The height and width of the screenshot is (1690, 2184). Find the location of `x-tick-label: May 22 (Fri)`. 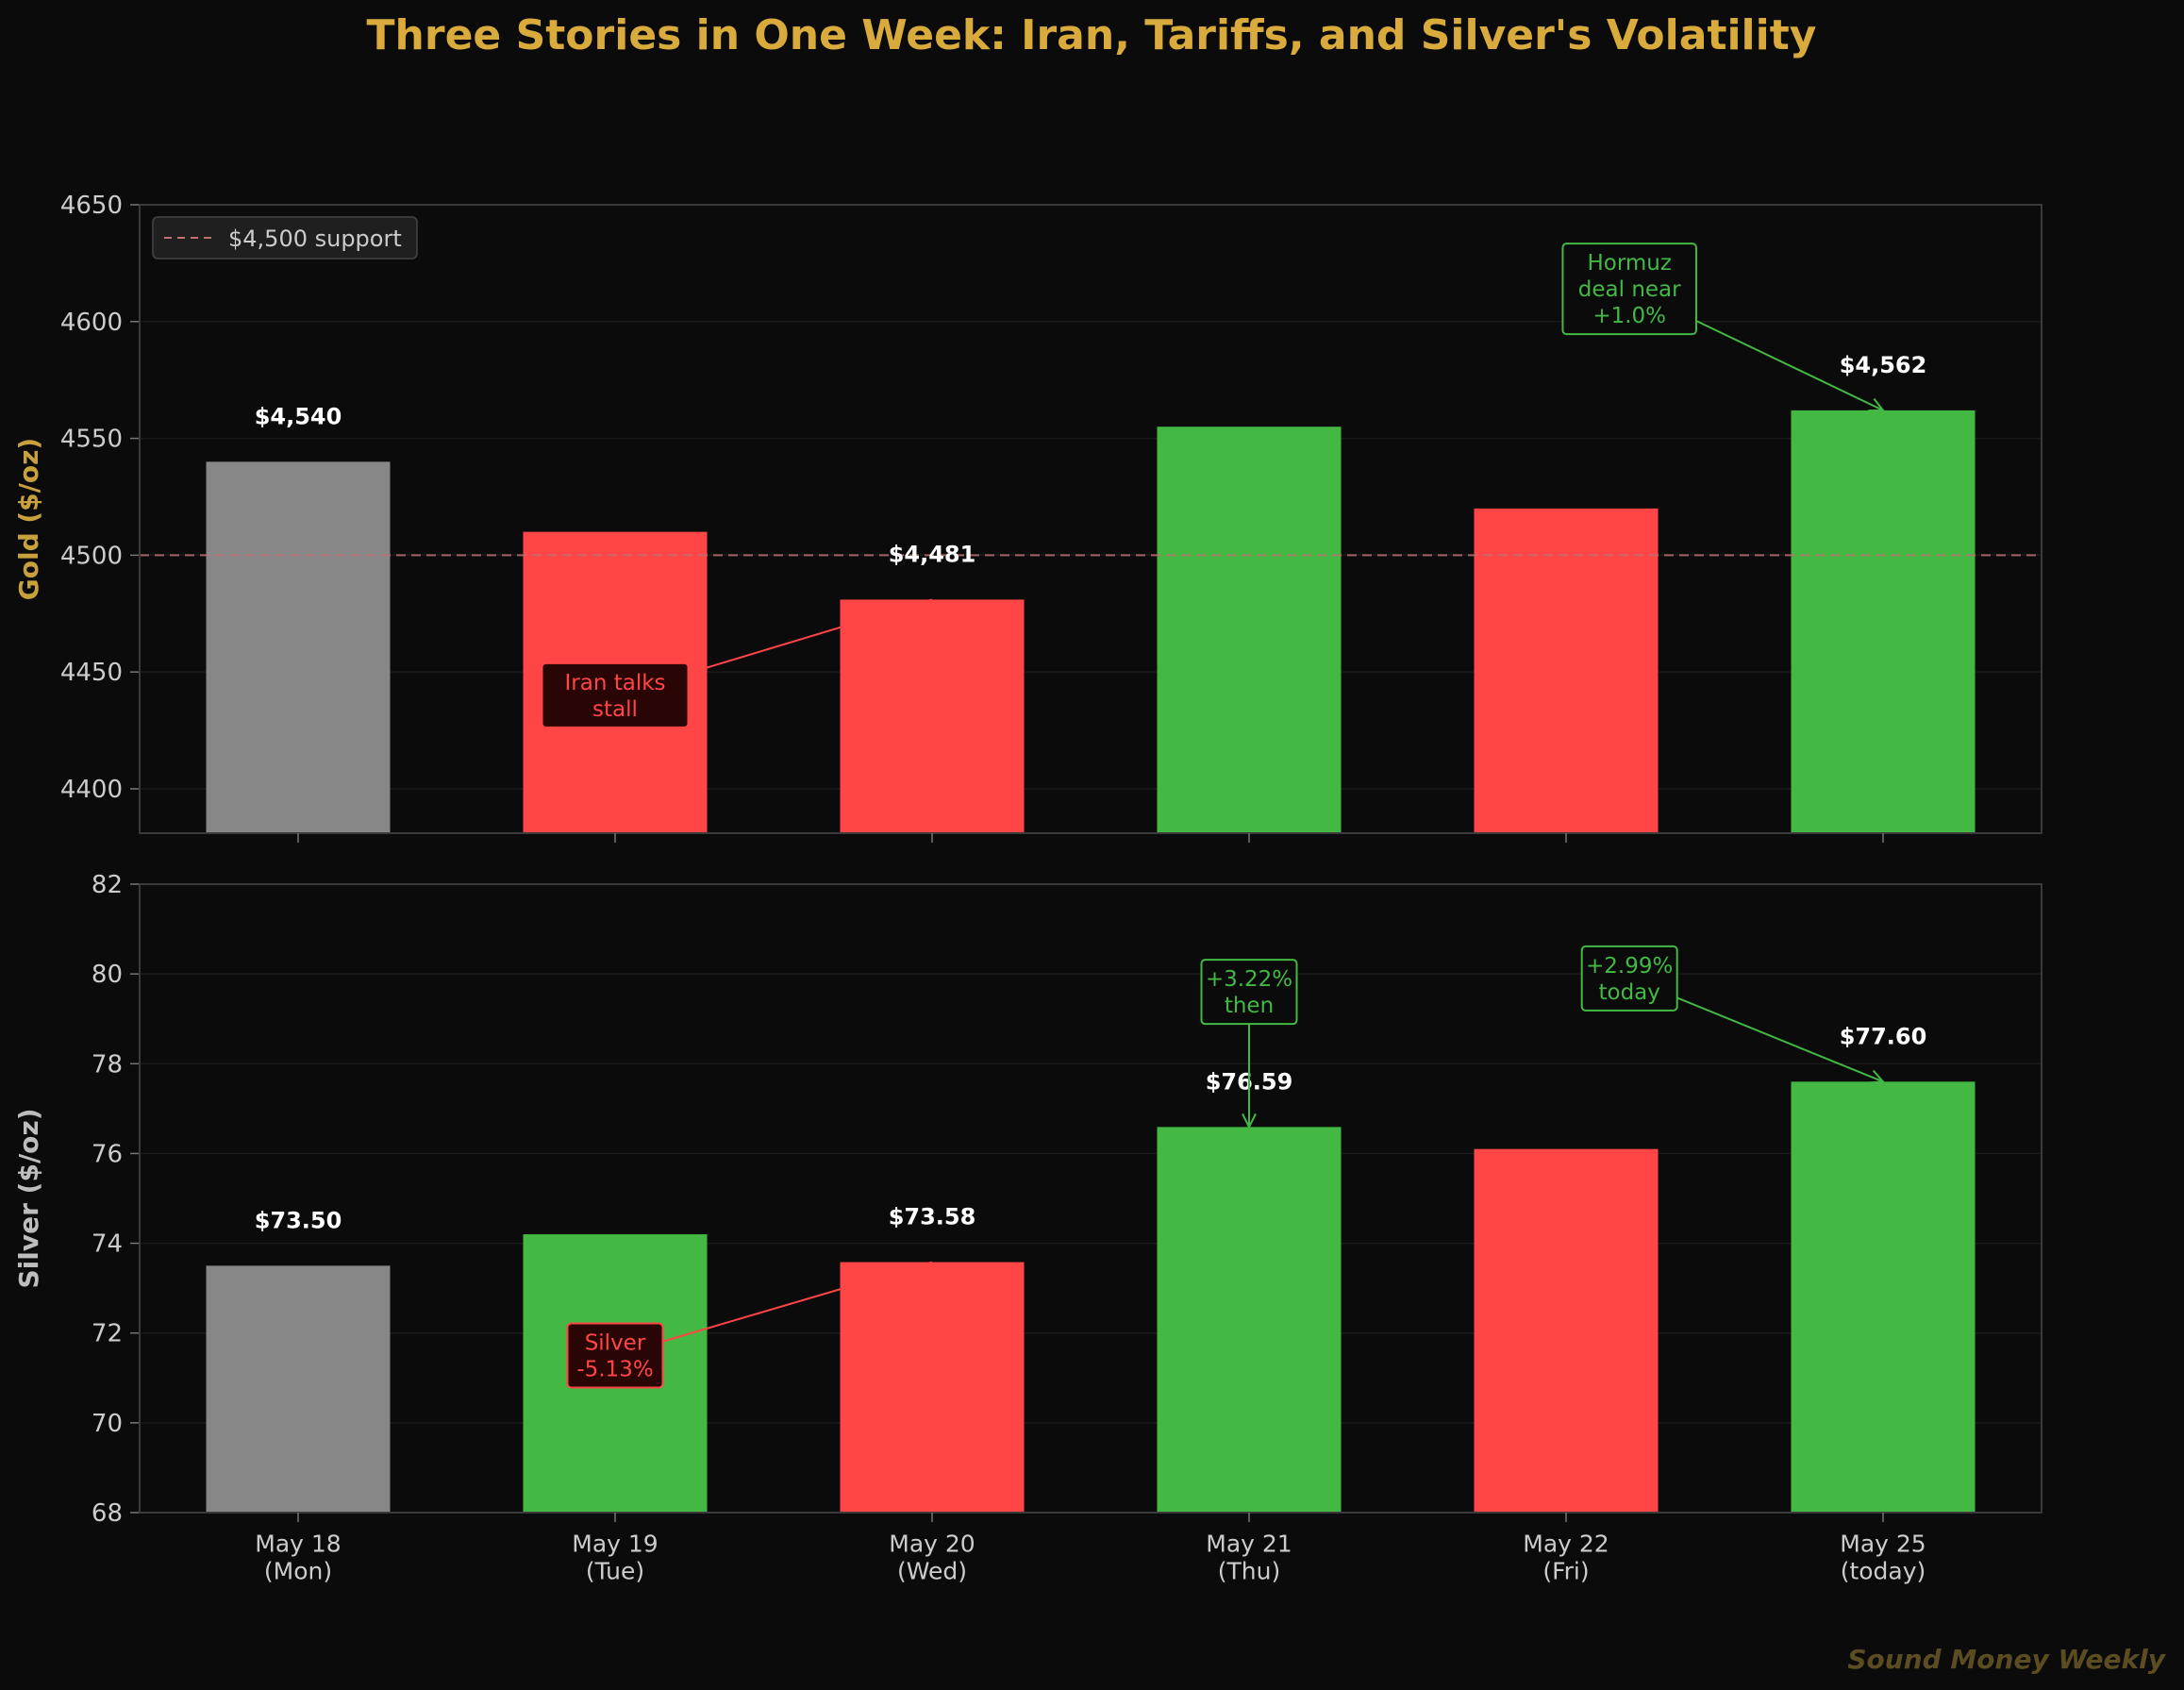

x-tick-label: May 22 (Fri) is located at coordinates (1566, 1558).